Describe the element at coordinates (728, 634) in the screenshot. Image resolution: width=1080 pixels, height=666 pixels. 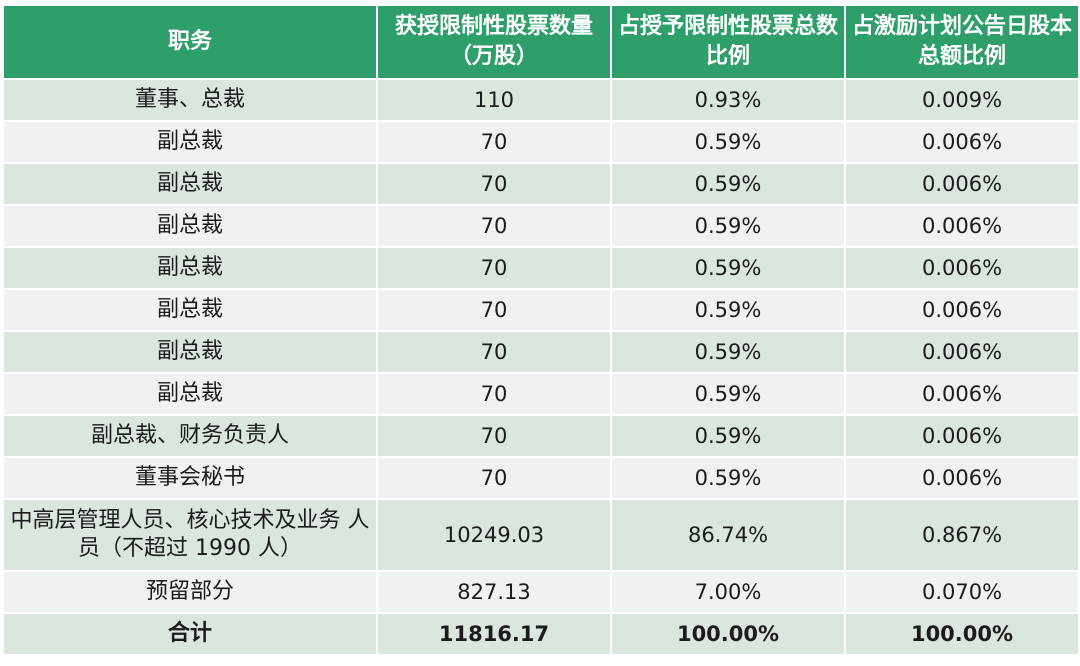
I see `cell-total-pct-grant: 100.00%` at that location.